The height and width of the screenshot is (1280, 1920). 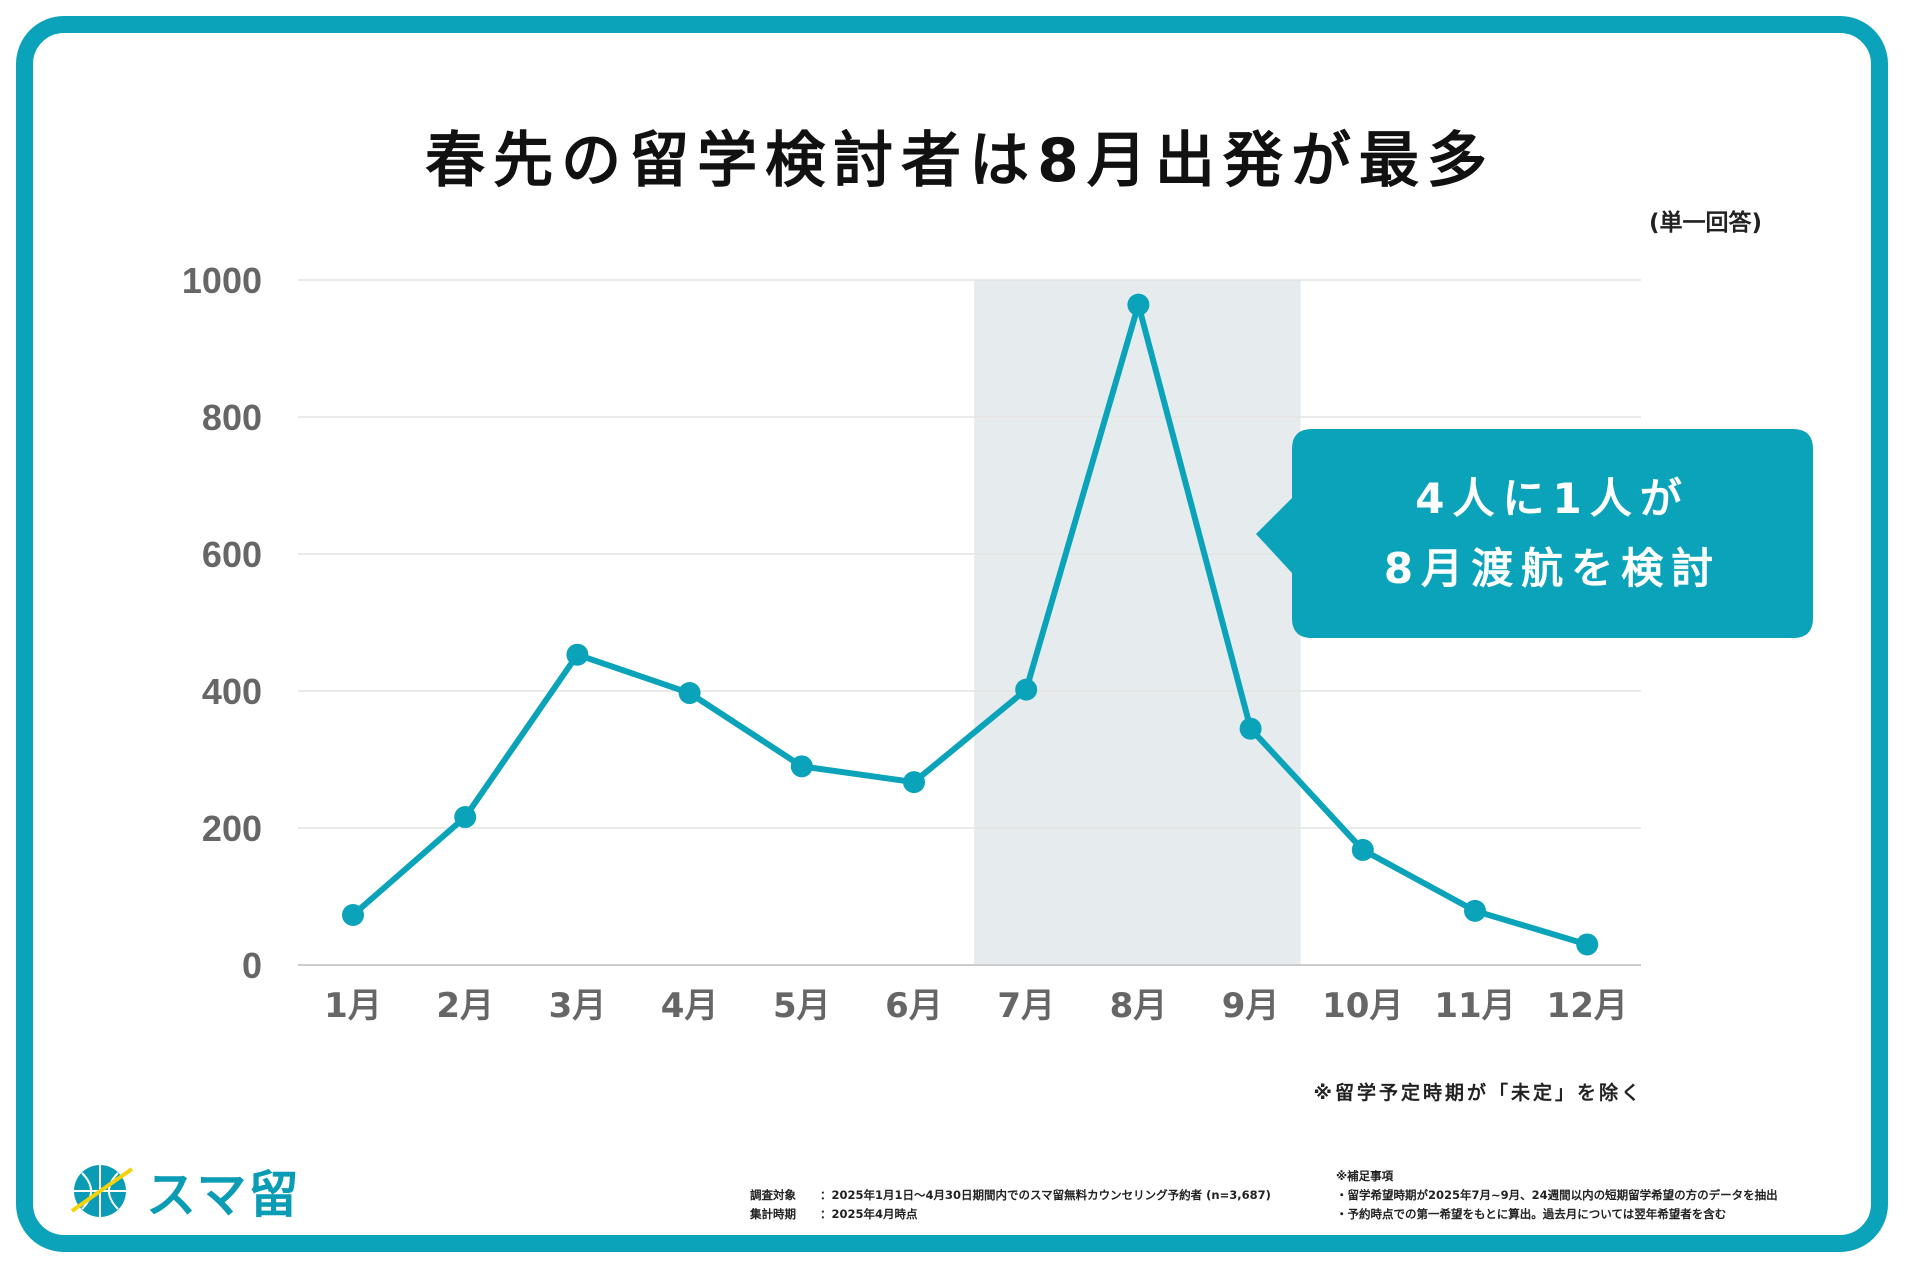 What do you see at coordinates (102, 1191) in the screenshot?
I see `globe-icon` at bounding box center [102, 1191].